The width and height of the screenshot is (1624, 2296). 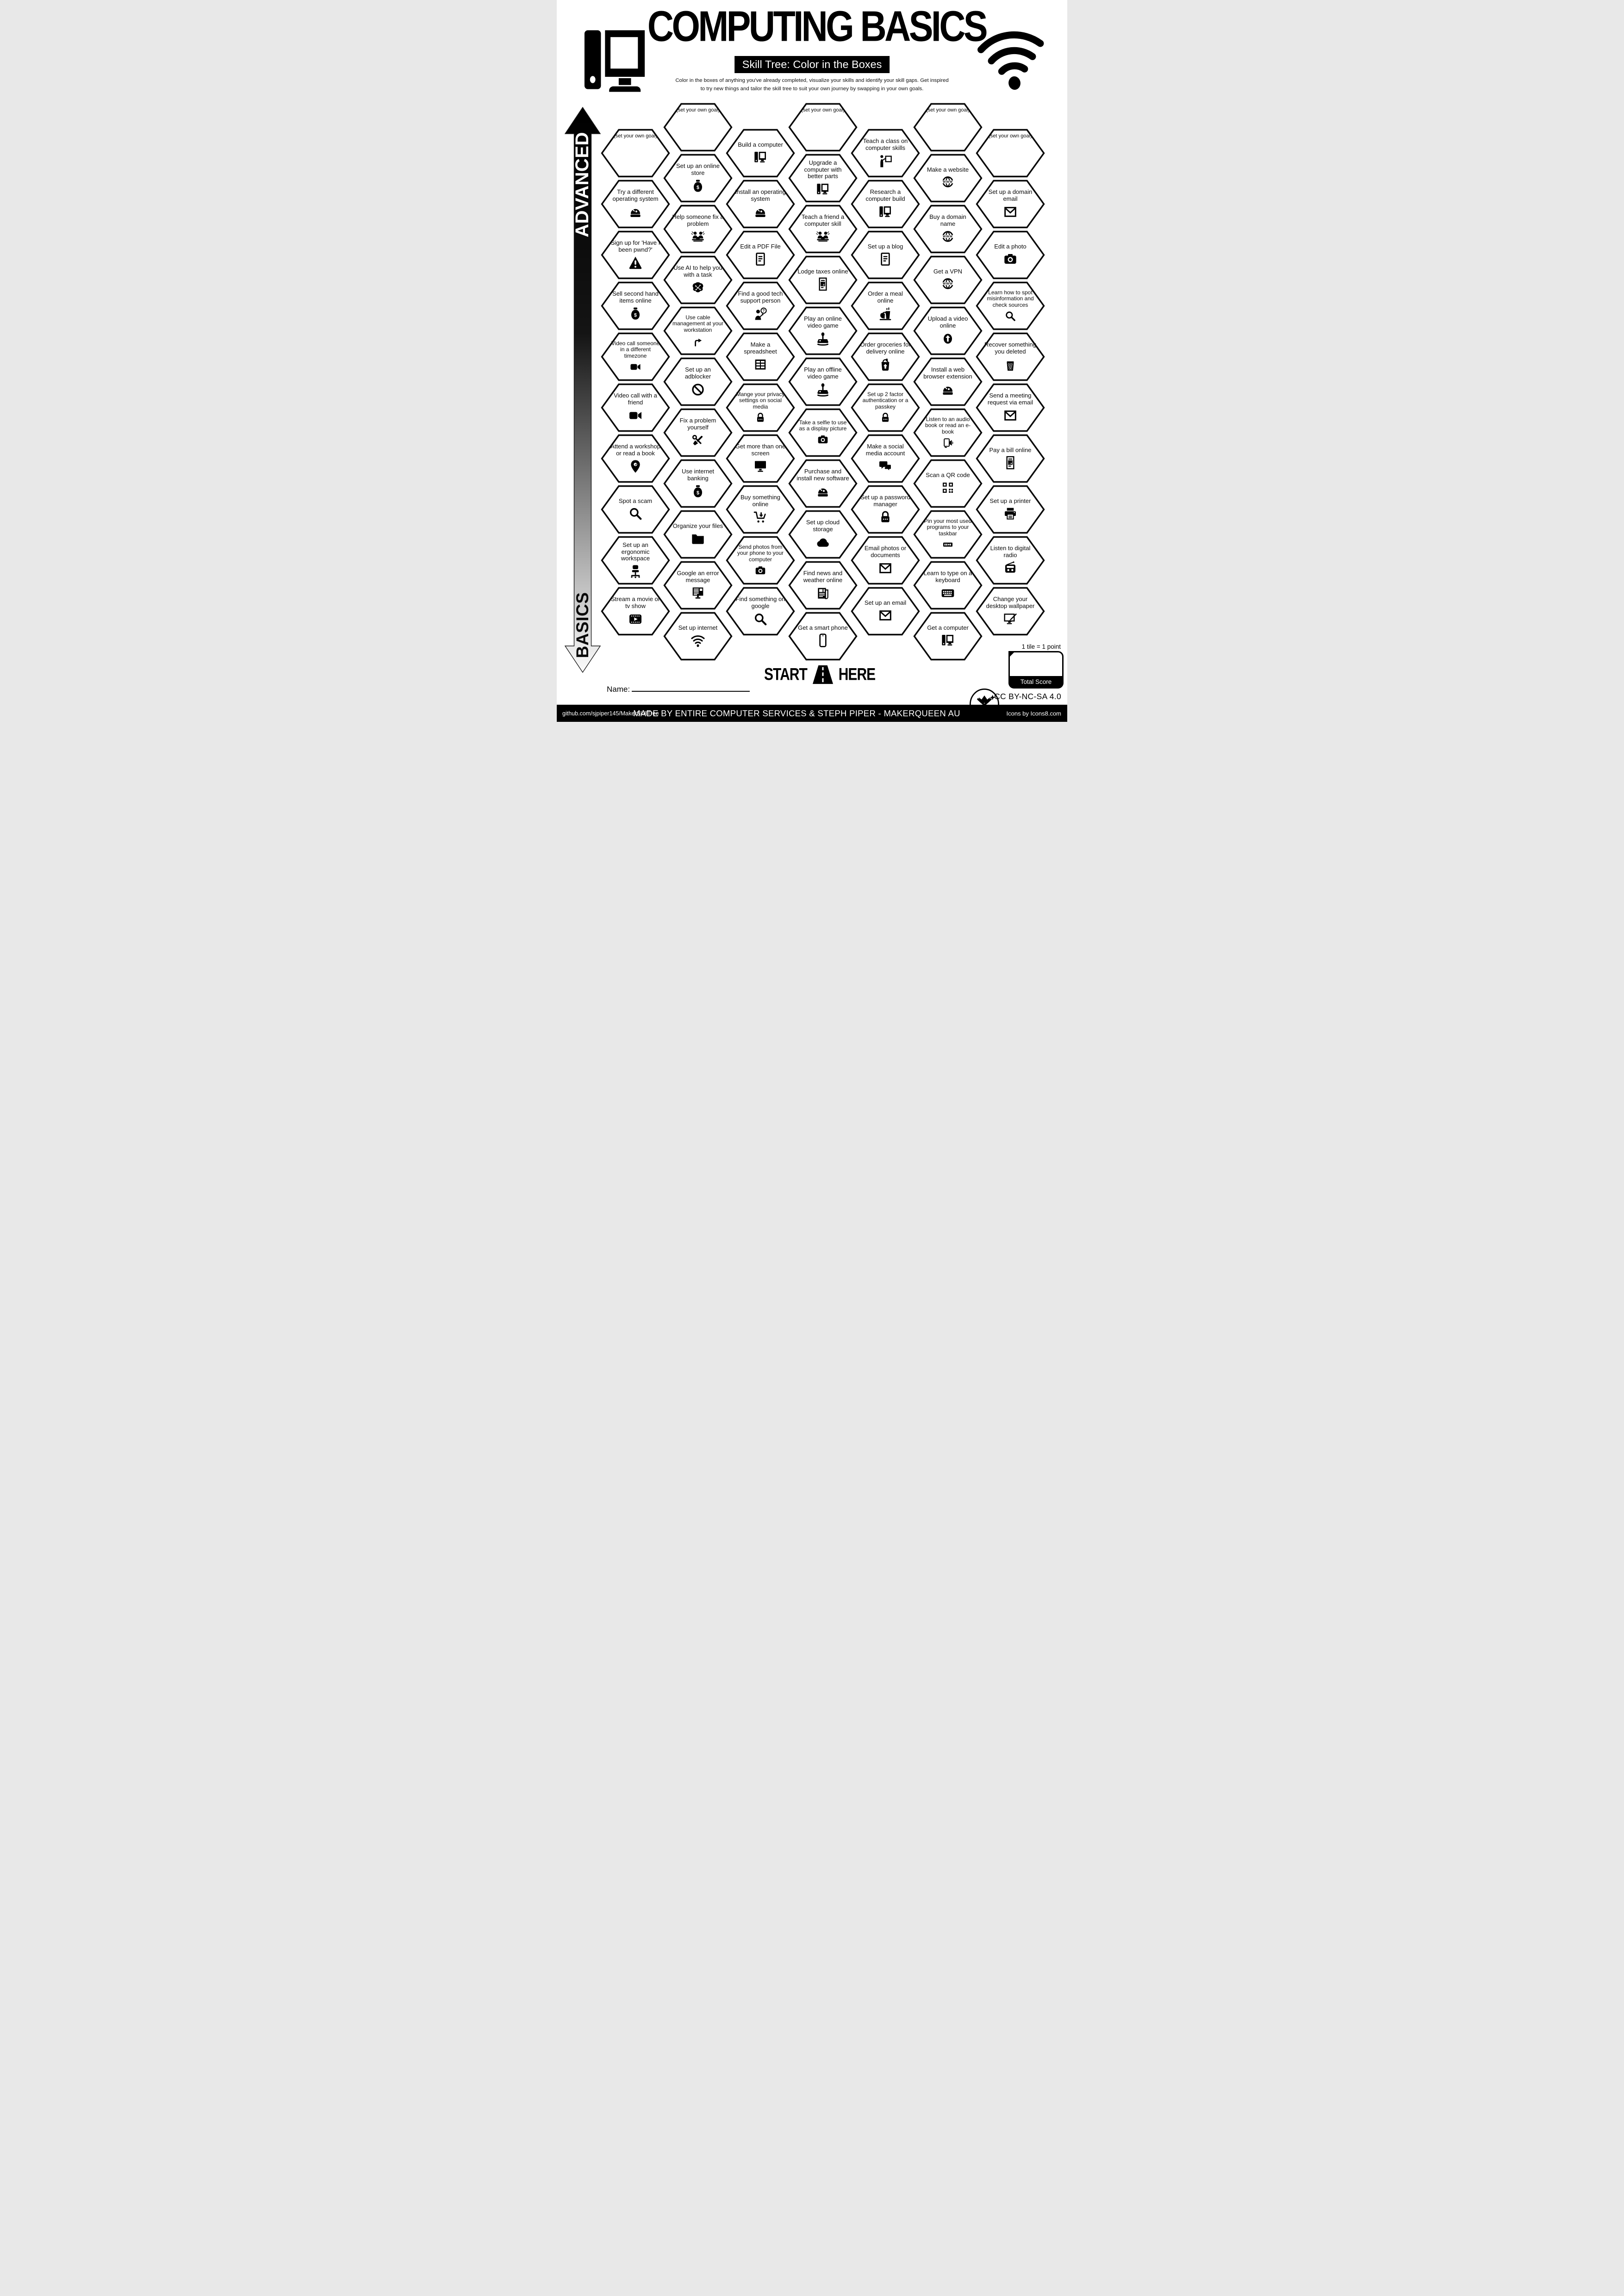 What do you see at coordinates (885, 314) in the screenshot?
I see `meal-icon` at bounding box center [885, 314].